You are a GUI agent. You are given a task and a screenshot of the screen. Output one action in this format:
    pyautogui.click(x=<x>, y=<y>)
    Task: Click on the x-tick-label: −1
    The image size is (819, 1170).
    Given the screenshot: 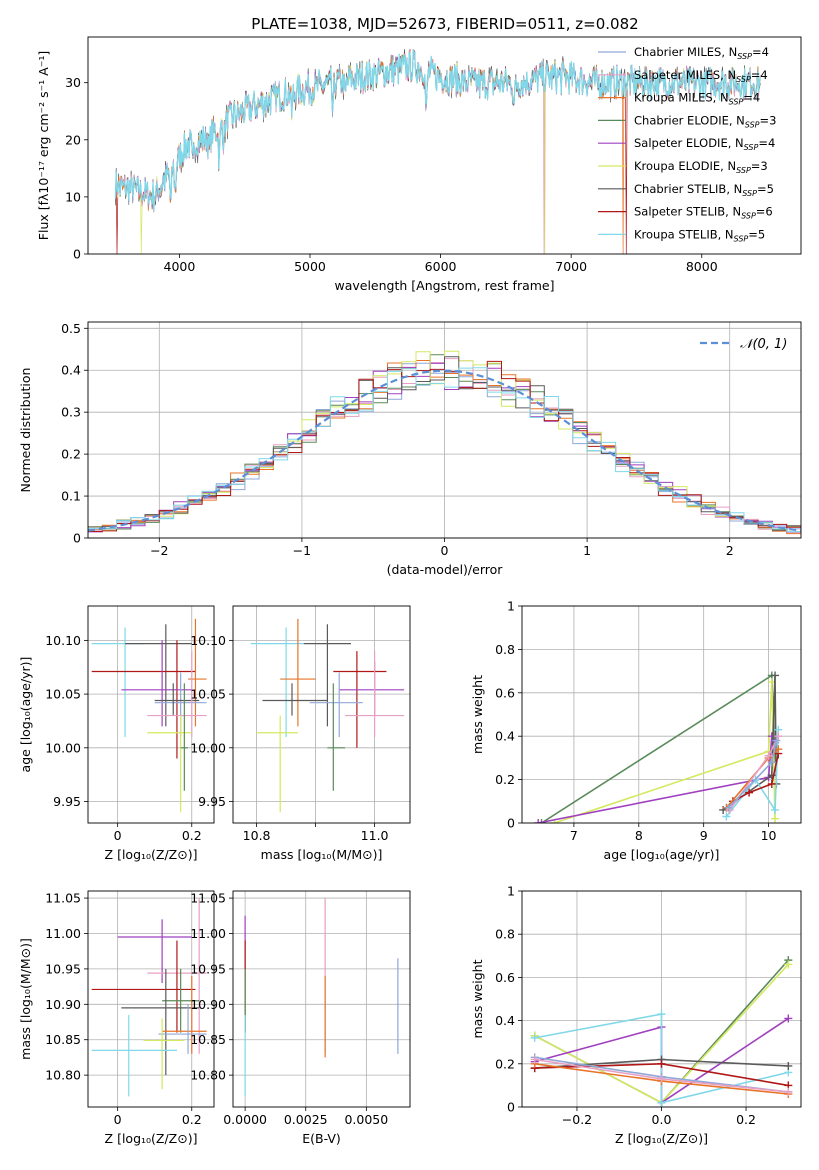 What is the action you would take?
    pyautogui.click(x=302, y=550)
    